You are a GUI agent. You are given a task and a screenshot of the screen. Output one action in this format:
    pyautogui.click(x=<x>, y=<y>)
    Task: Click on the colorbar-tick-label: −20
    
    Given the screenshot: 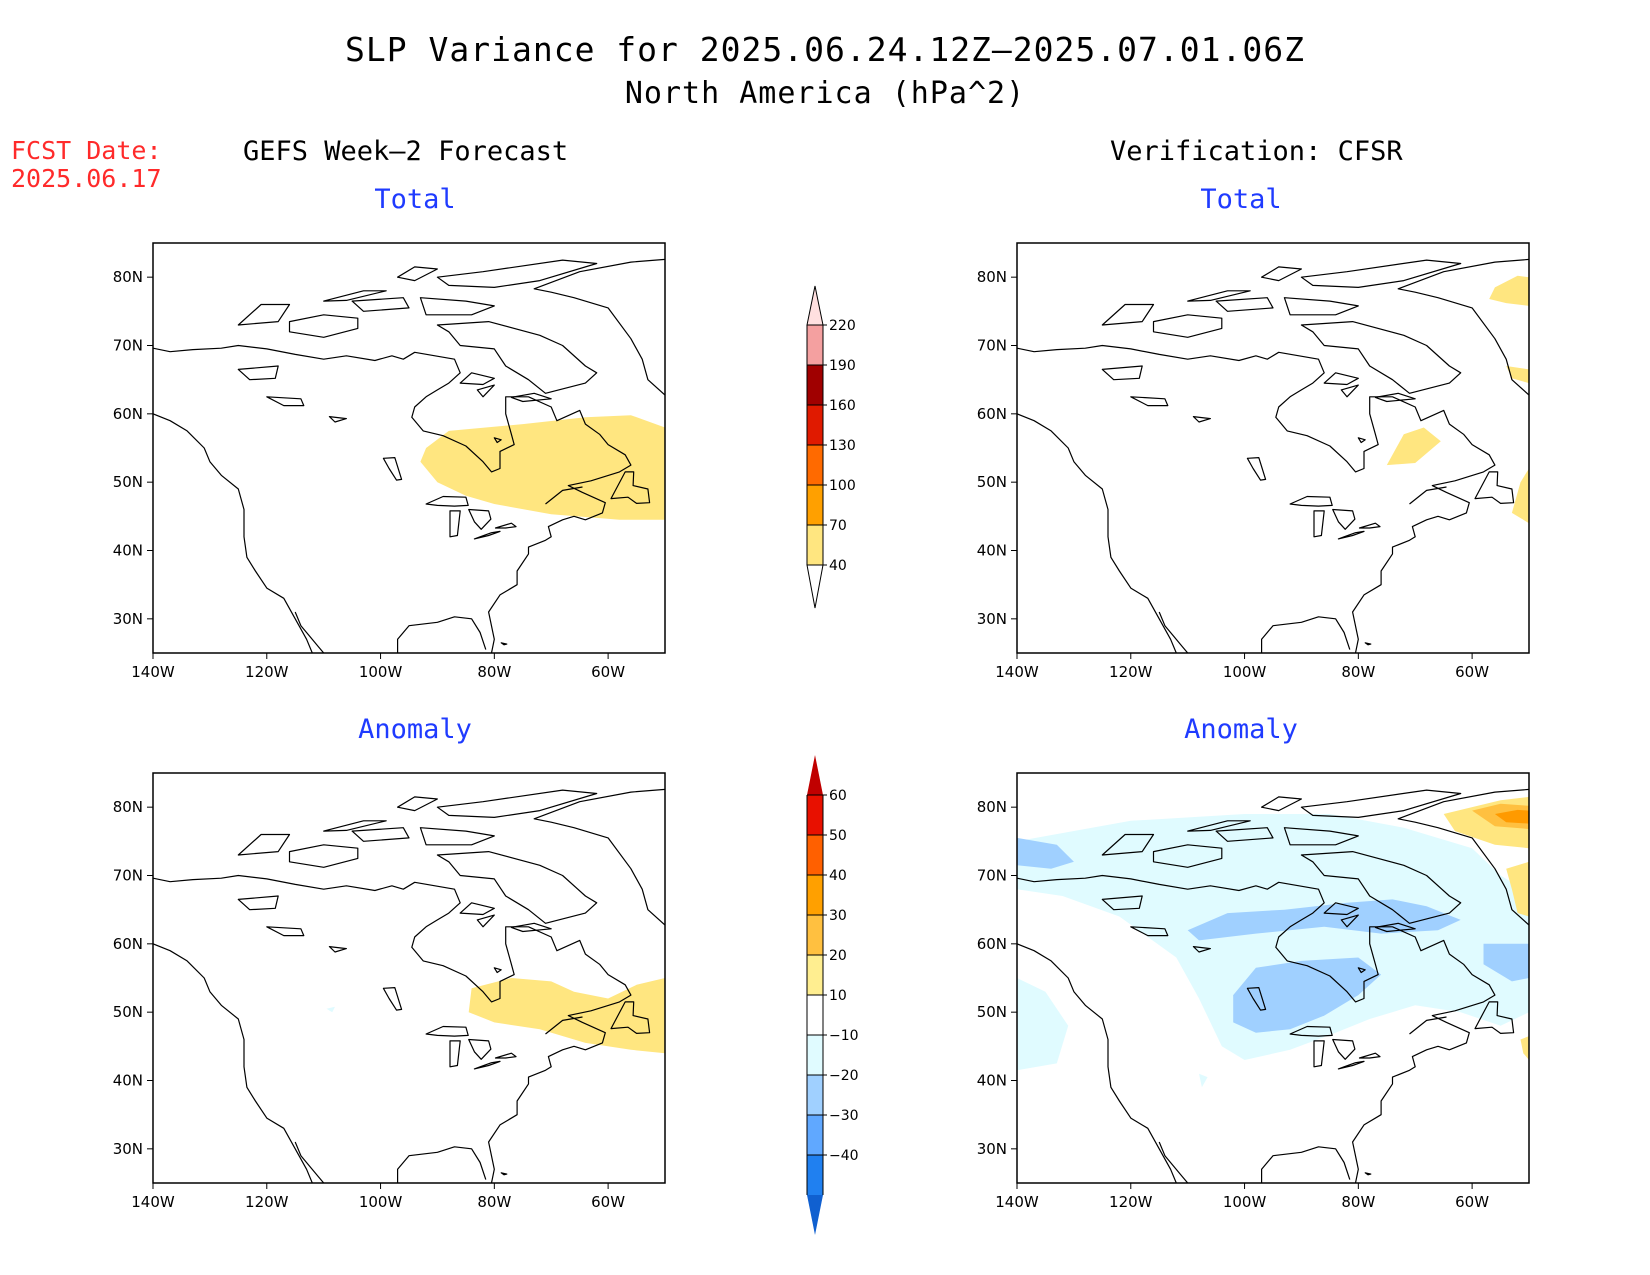 What is the action you would take?
    pyautogui.click(x=844, y=1076)
    